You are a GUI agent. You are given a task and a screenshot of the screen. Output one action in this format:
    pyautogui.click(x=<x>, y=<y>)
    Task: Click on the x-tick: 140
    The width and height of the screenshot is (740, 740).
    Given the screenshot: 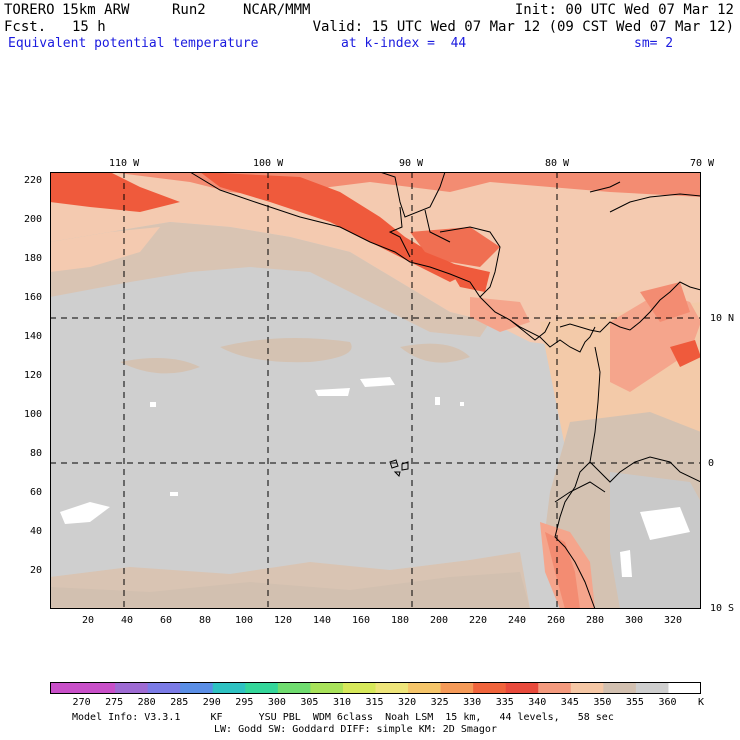 What is the action you would take?
    pyautogui.click(x=322, y=620)
    